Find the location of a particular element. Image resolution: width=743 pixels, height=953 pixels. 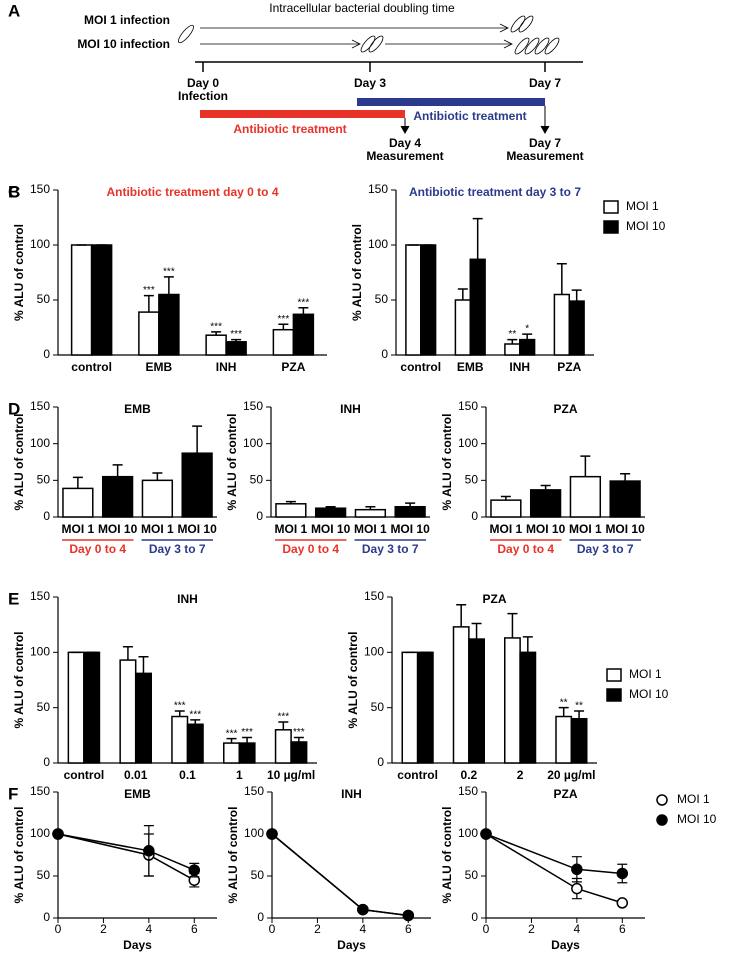

chart-title: Antibiotic treatment day 0 to 4 is located at coordinates (192, 192).